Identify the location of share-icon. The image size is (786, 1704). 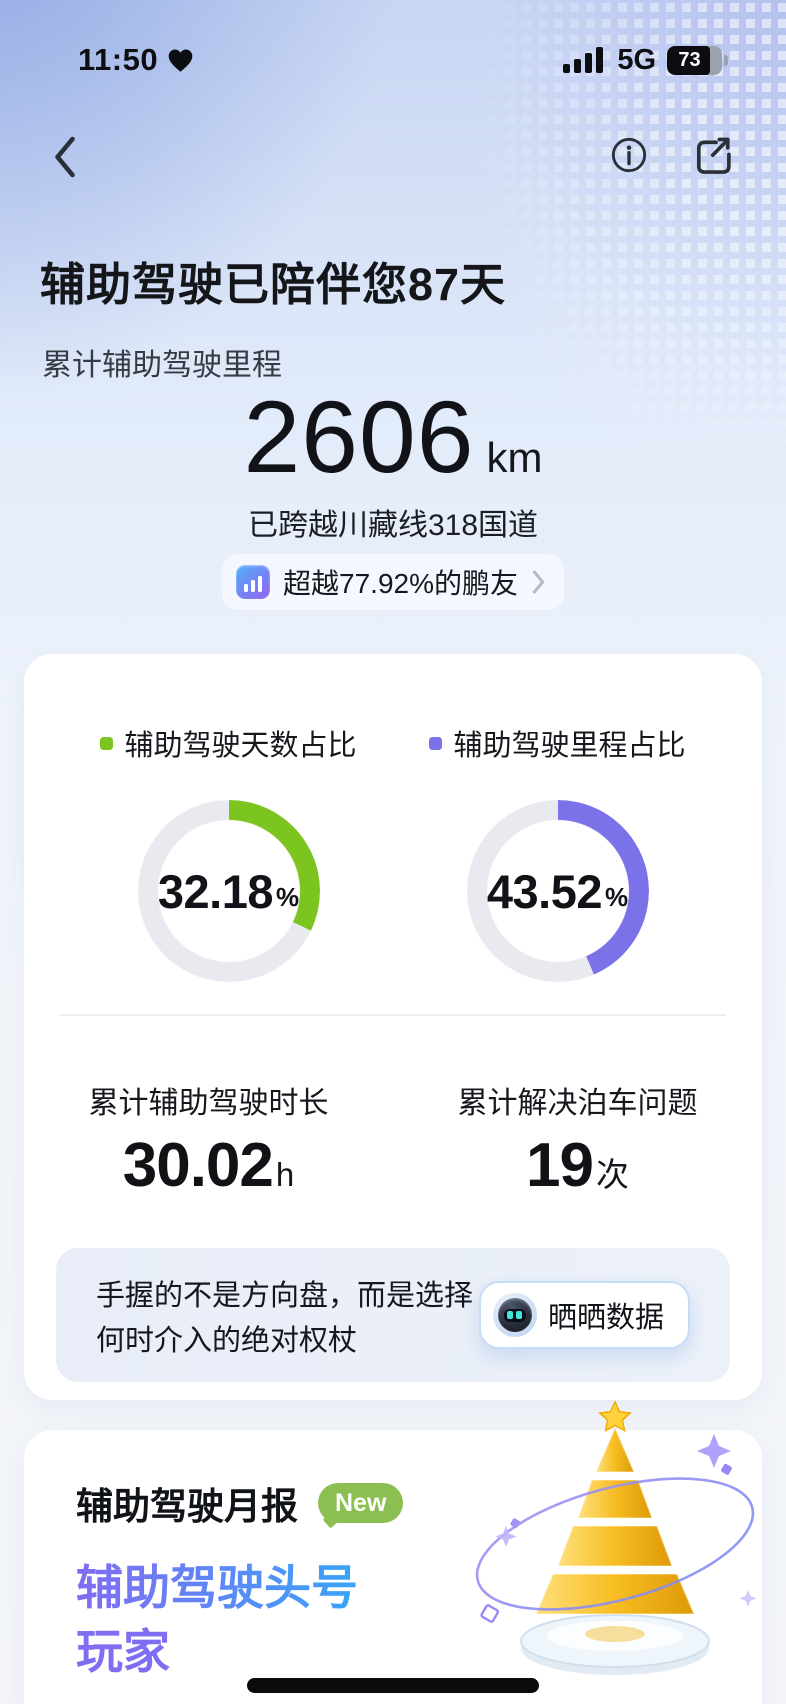
(712, 155).